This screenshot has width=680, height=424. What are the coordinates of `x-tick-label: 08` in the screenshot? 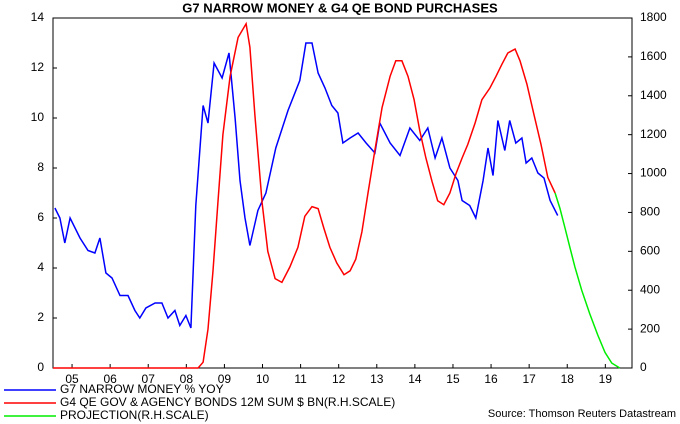 It's located at (187, 379).